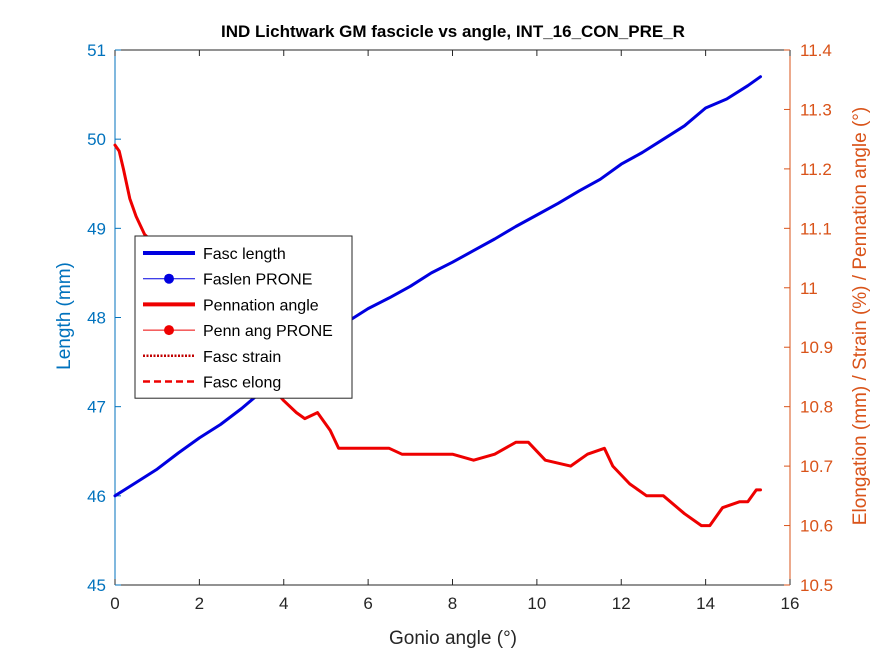 This screenshot has width=875, height=656. I want to click on y-right-tick-label: 11.3, so click(816, 109).